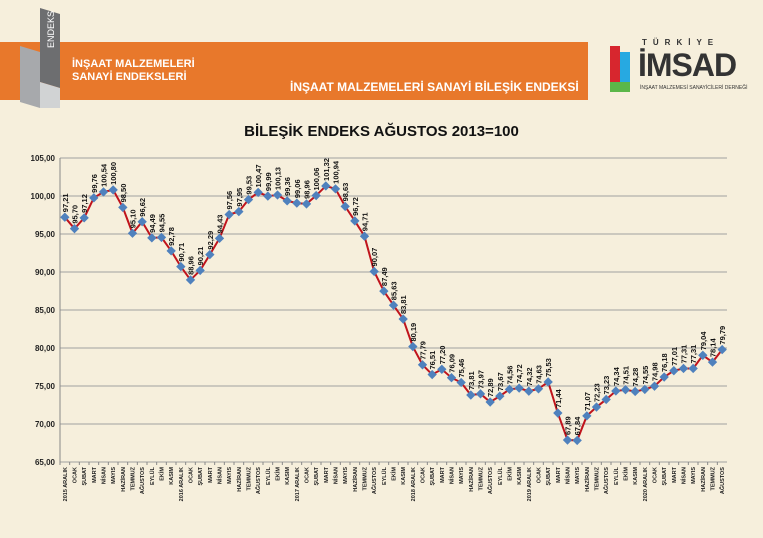  I want to click on imsad-country: TÜRKİYE, so click(681, 42).